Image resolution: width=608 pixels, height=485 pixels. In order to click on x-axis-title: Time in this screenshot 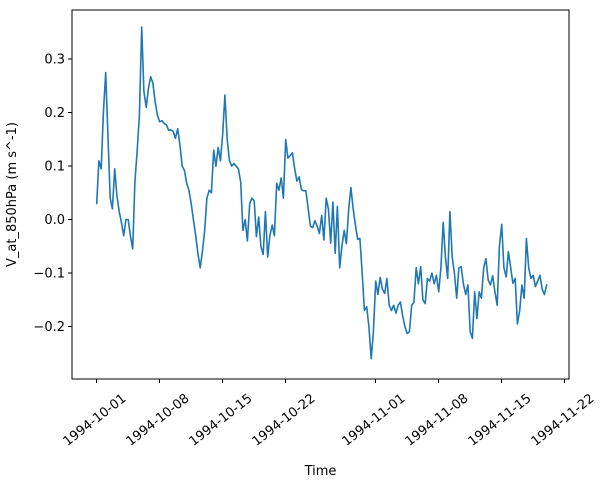, I will do `click(320, 471)`.